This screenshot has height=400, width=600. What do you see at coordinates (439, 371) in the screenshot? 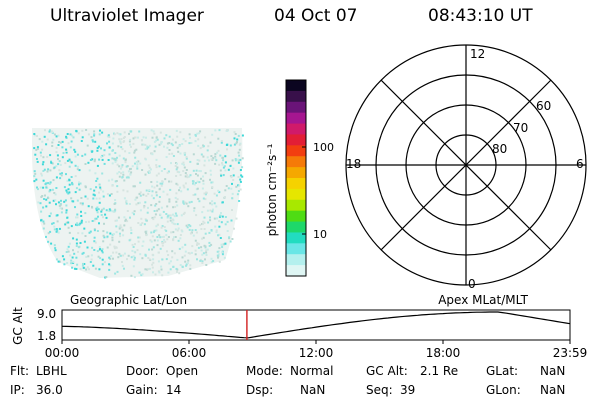
I see `gcalt-value: 2.1 Re` at bounding box center [439, 371].